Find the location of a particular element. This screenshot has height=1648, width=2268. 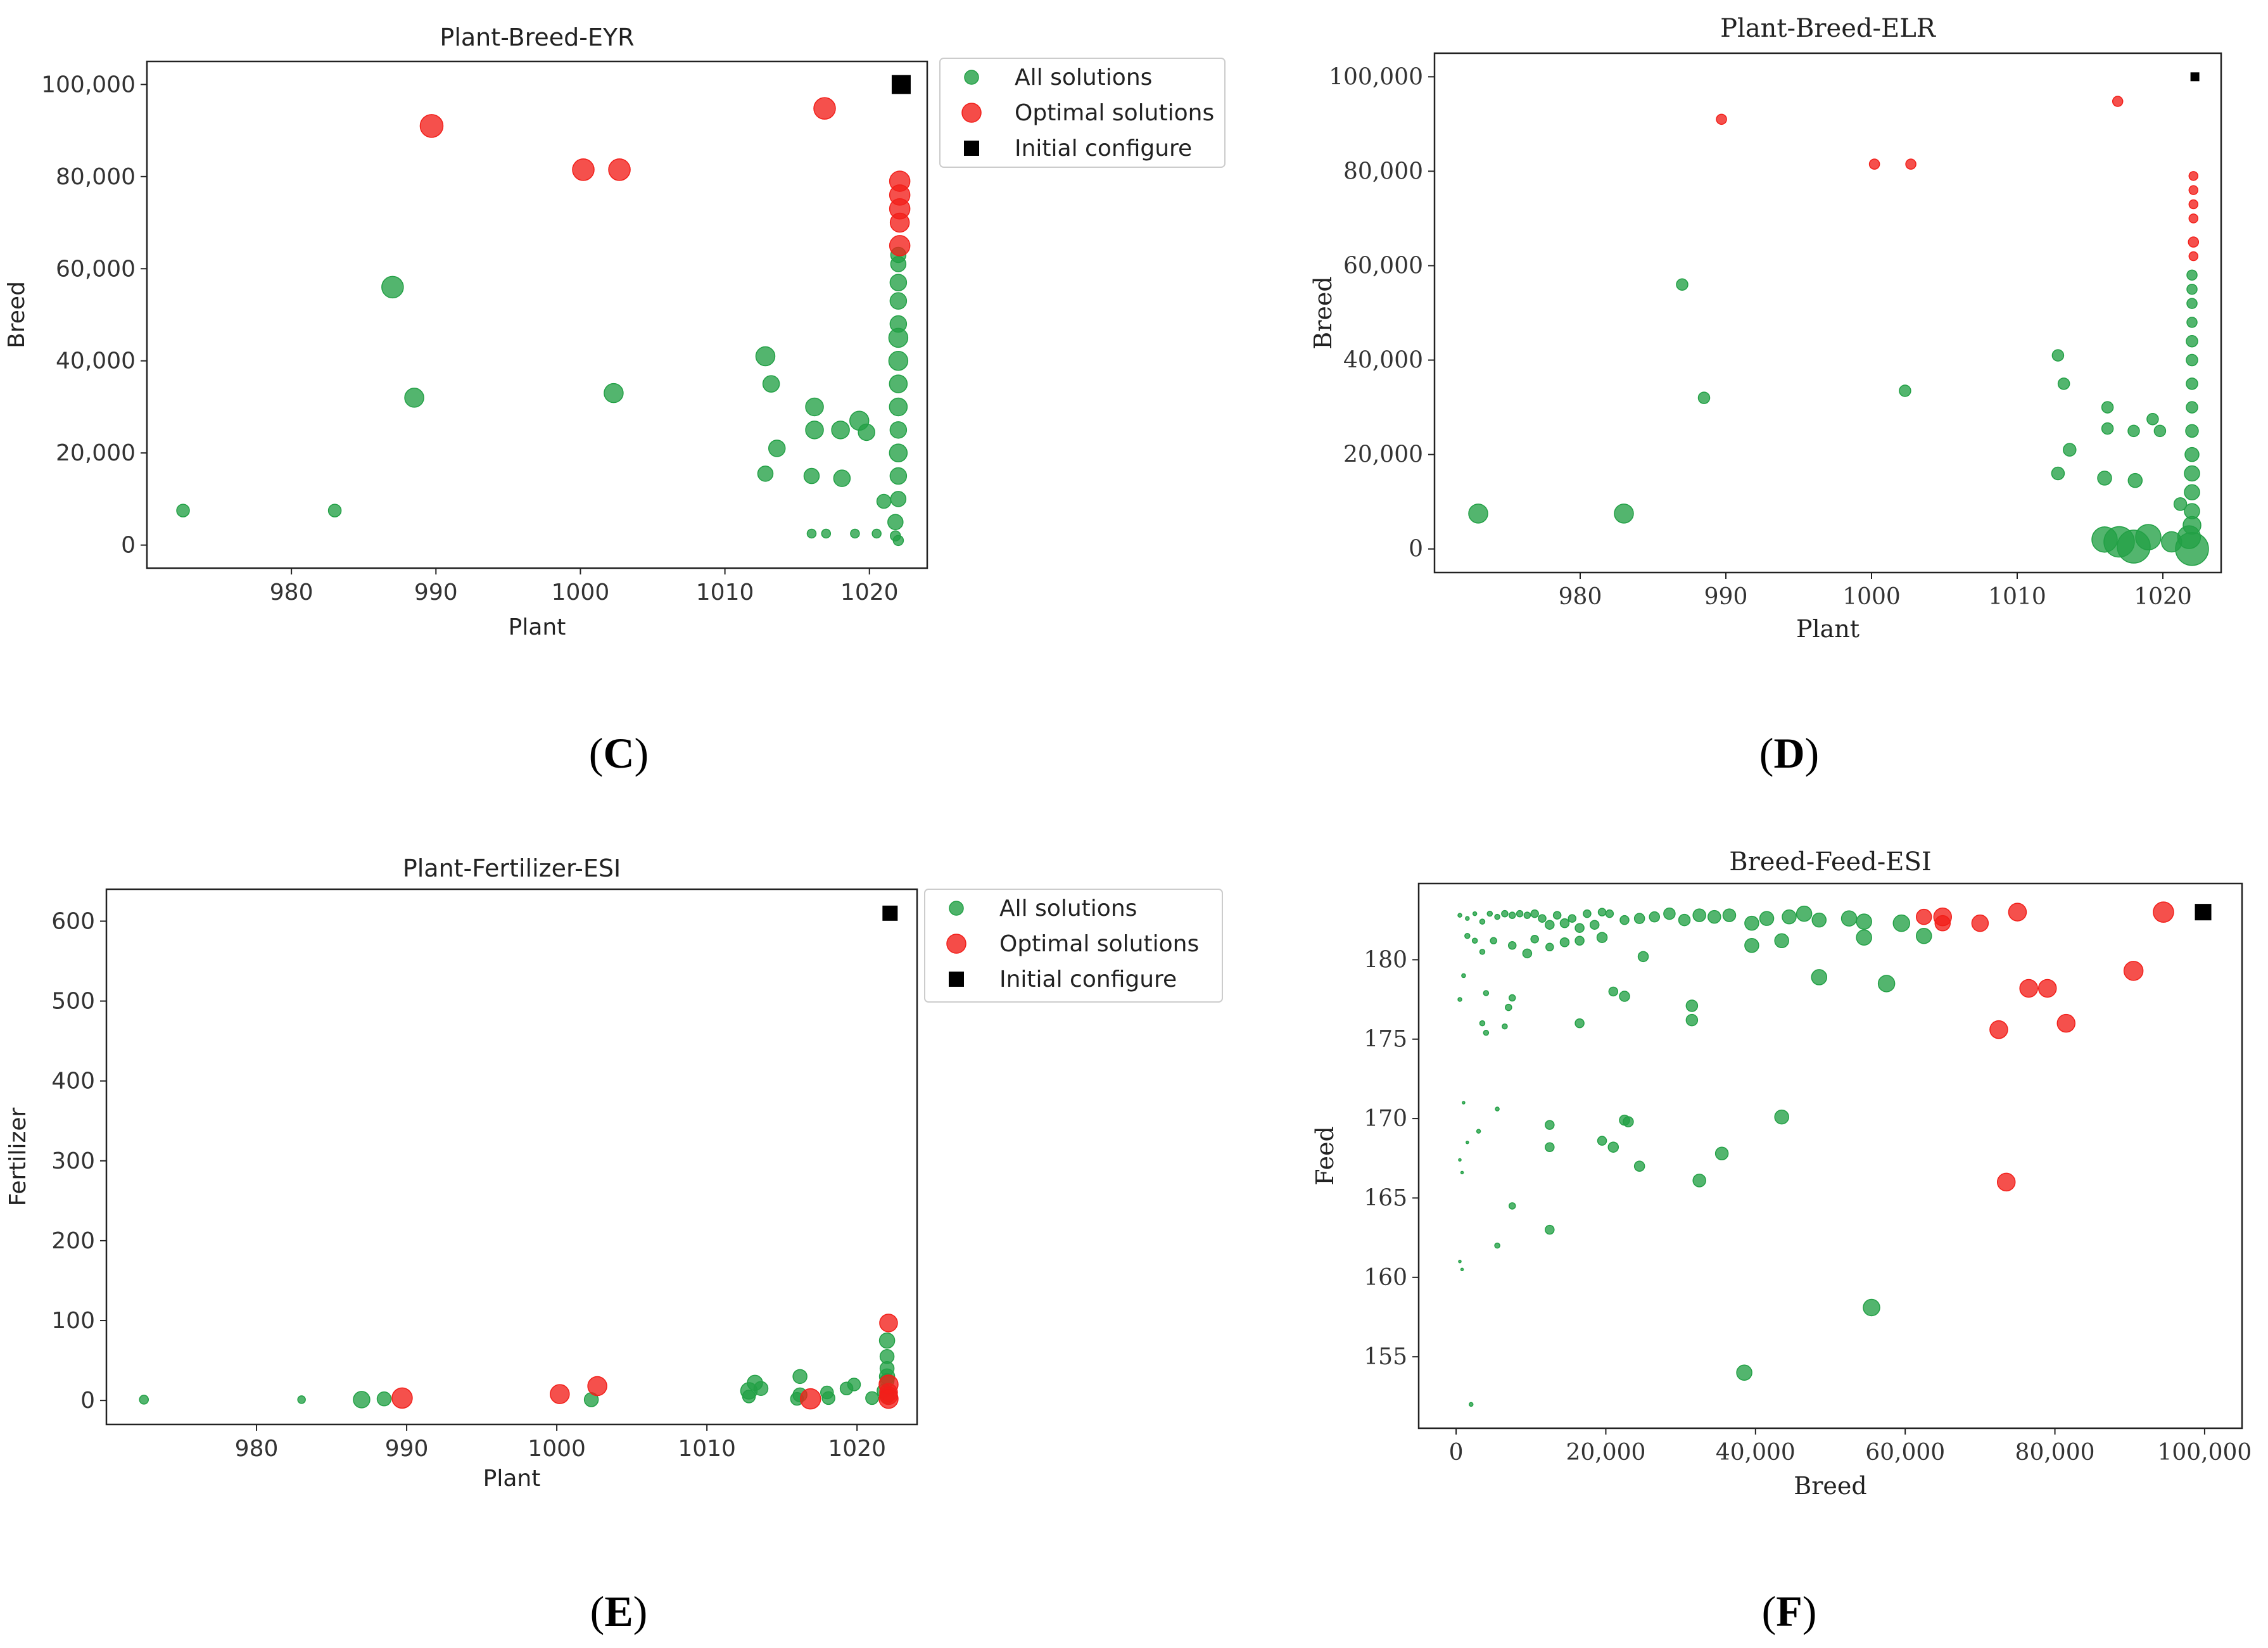

y-tick-label: 160 is located at coordinates (1385, 1278).